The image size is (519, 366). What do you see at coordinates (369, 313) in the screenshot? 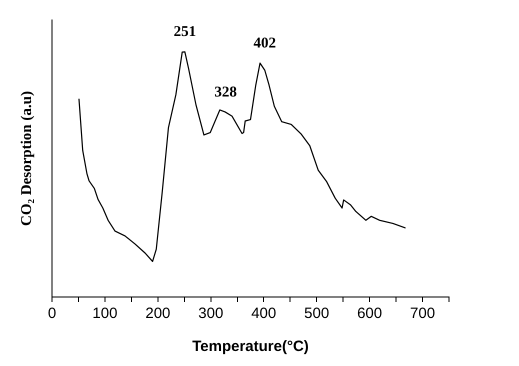
I see `x-tick-label: 600` at bounding box center [369, 313].